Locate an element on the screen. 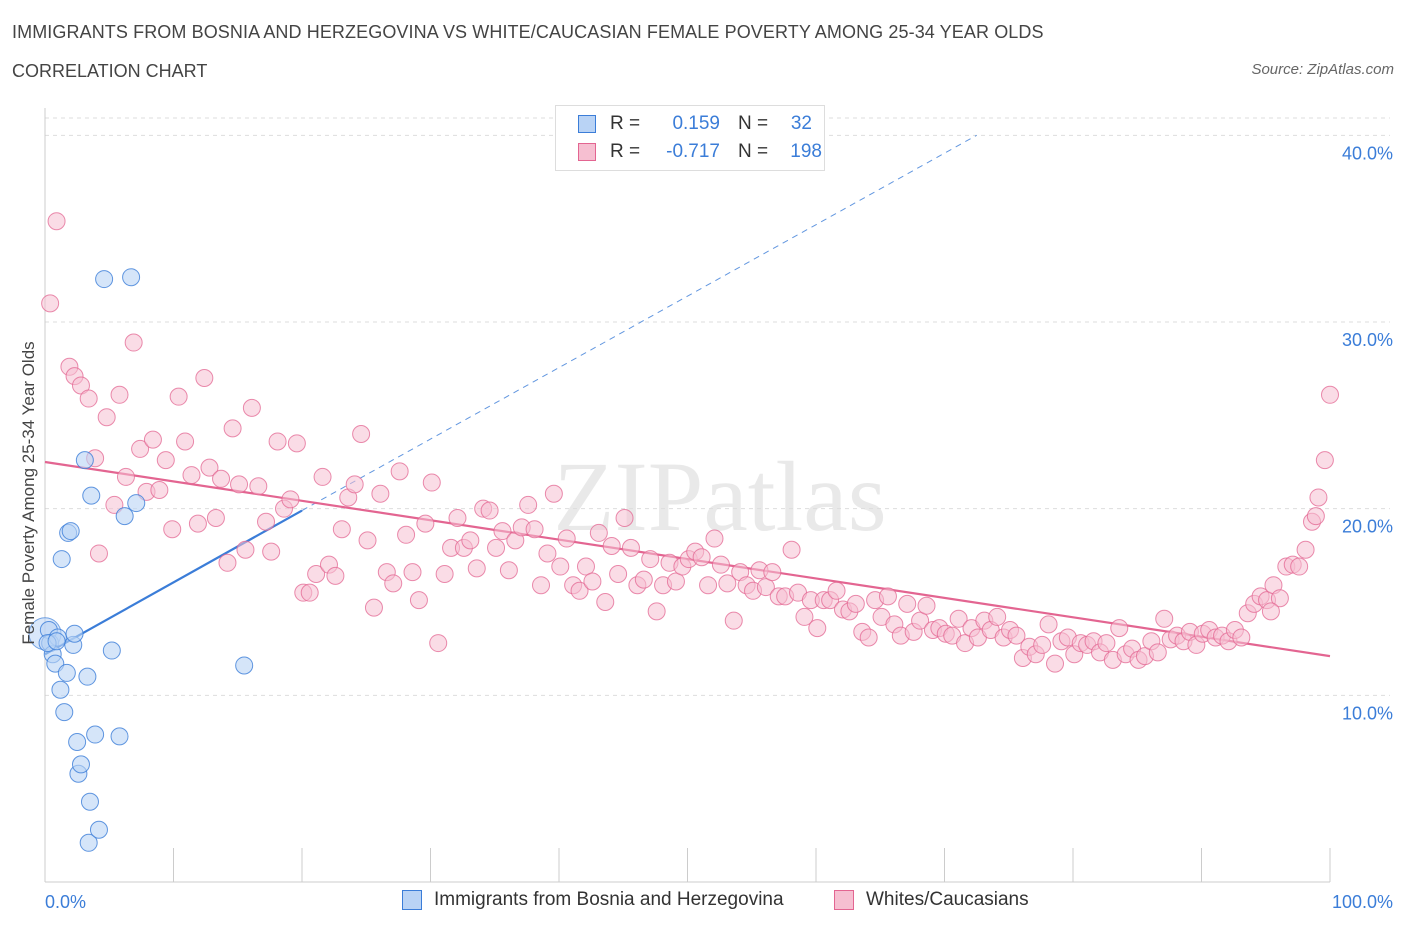 The image size is (1406, 930). legend-n-label: N = is located at coordinates (753, 123).